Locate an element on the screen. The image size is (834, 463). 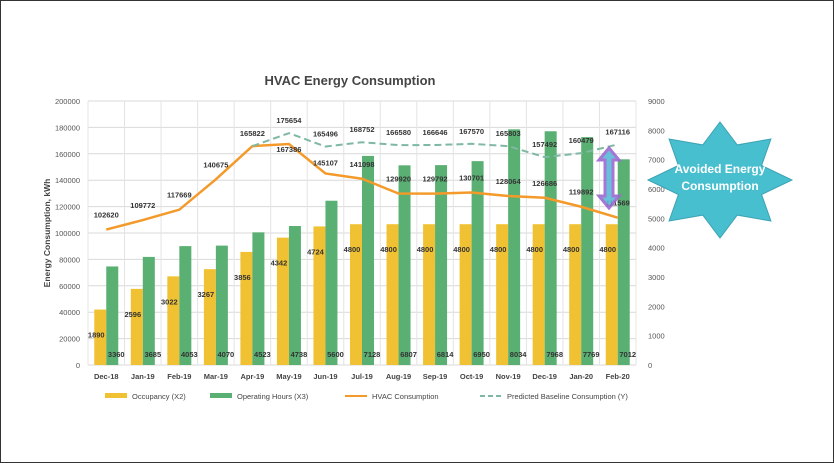
bar-data-label: 4053 is located at coordinates (189, 354).